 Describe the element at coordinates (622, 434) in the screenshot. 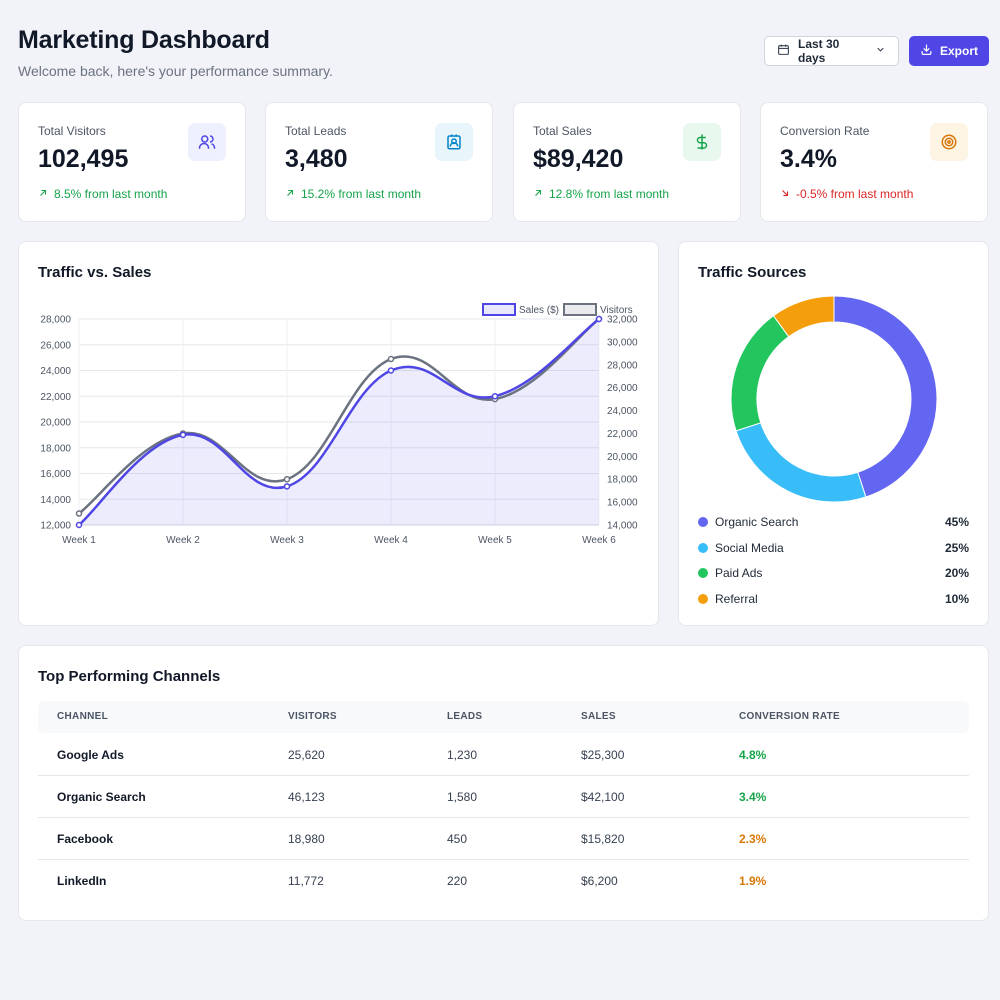

I see `y-right-tick-label: 22,000` at that location.